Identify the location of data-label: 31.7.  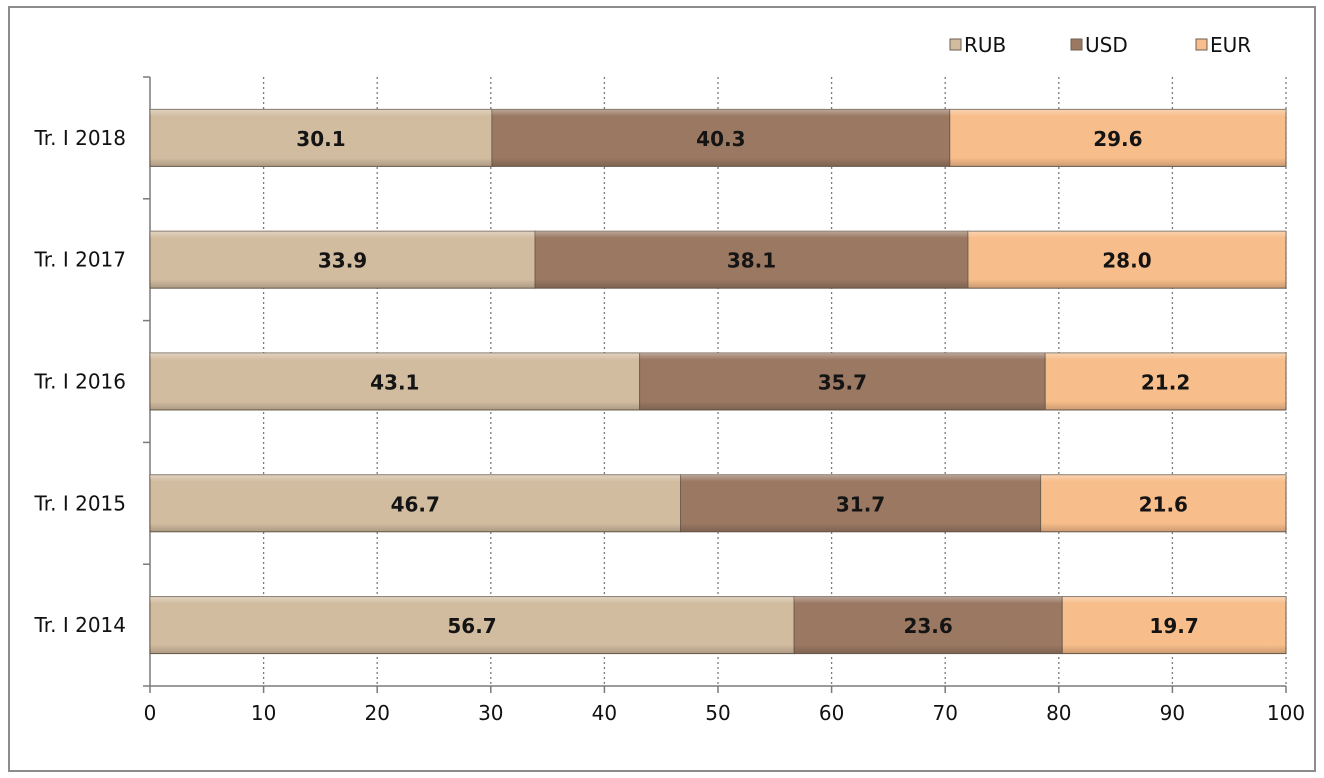
(860, 504).